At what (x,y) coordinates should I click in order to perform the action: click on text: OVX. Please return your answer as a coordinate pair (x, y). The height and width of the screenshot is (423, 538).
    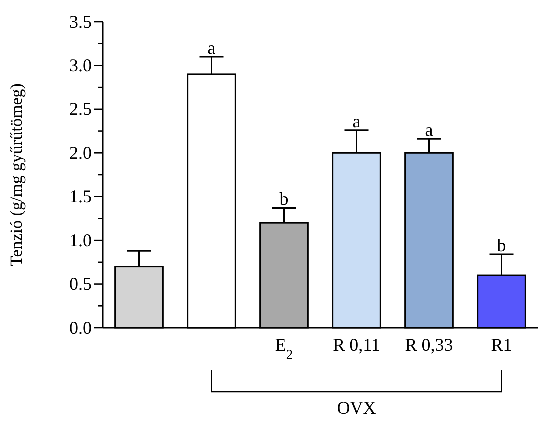
    Looking at the image, I should click on (356, 408).